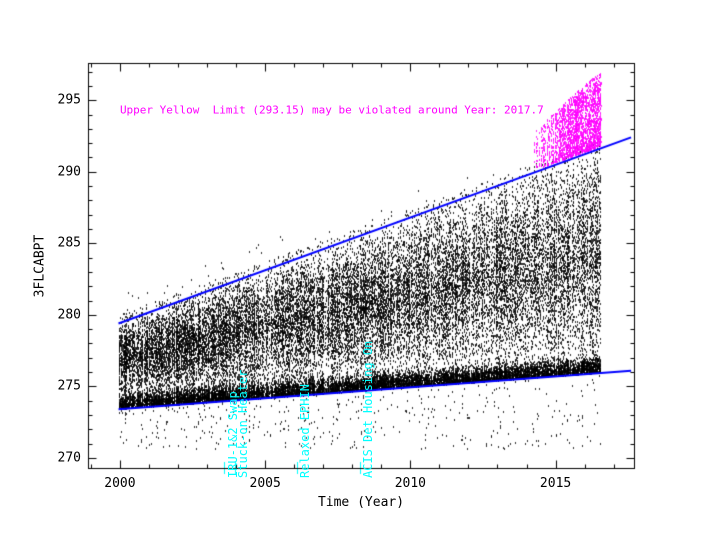 Image resolution: width=704 pixels, height=544 pixels. What do you see at coordinates (265, 483) in the screenshot?
I see `x-tick-label: 2005` at bounding box center [265, 483].